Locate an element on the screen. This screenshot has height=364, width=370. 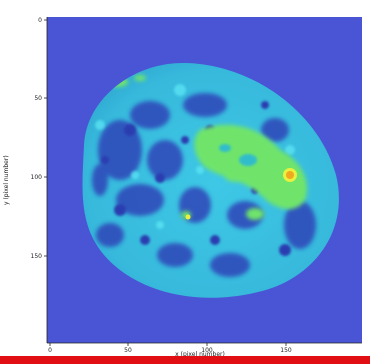
x-axis-title: x (pixel number) is located at coordinates (200, 354).